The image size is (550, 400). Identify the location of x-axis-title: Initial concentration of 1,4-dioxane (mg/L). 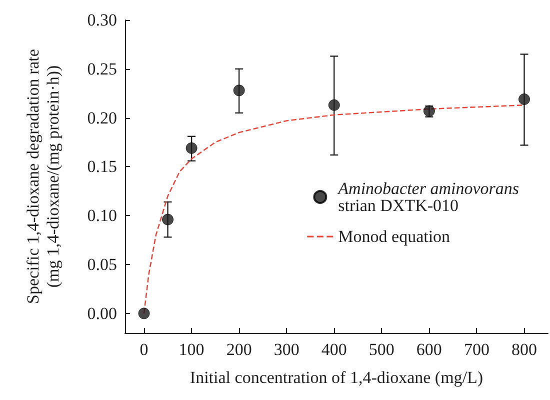
(337, 377).